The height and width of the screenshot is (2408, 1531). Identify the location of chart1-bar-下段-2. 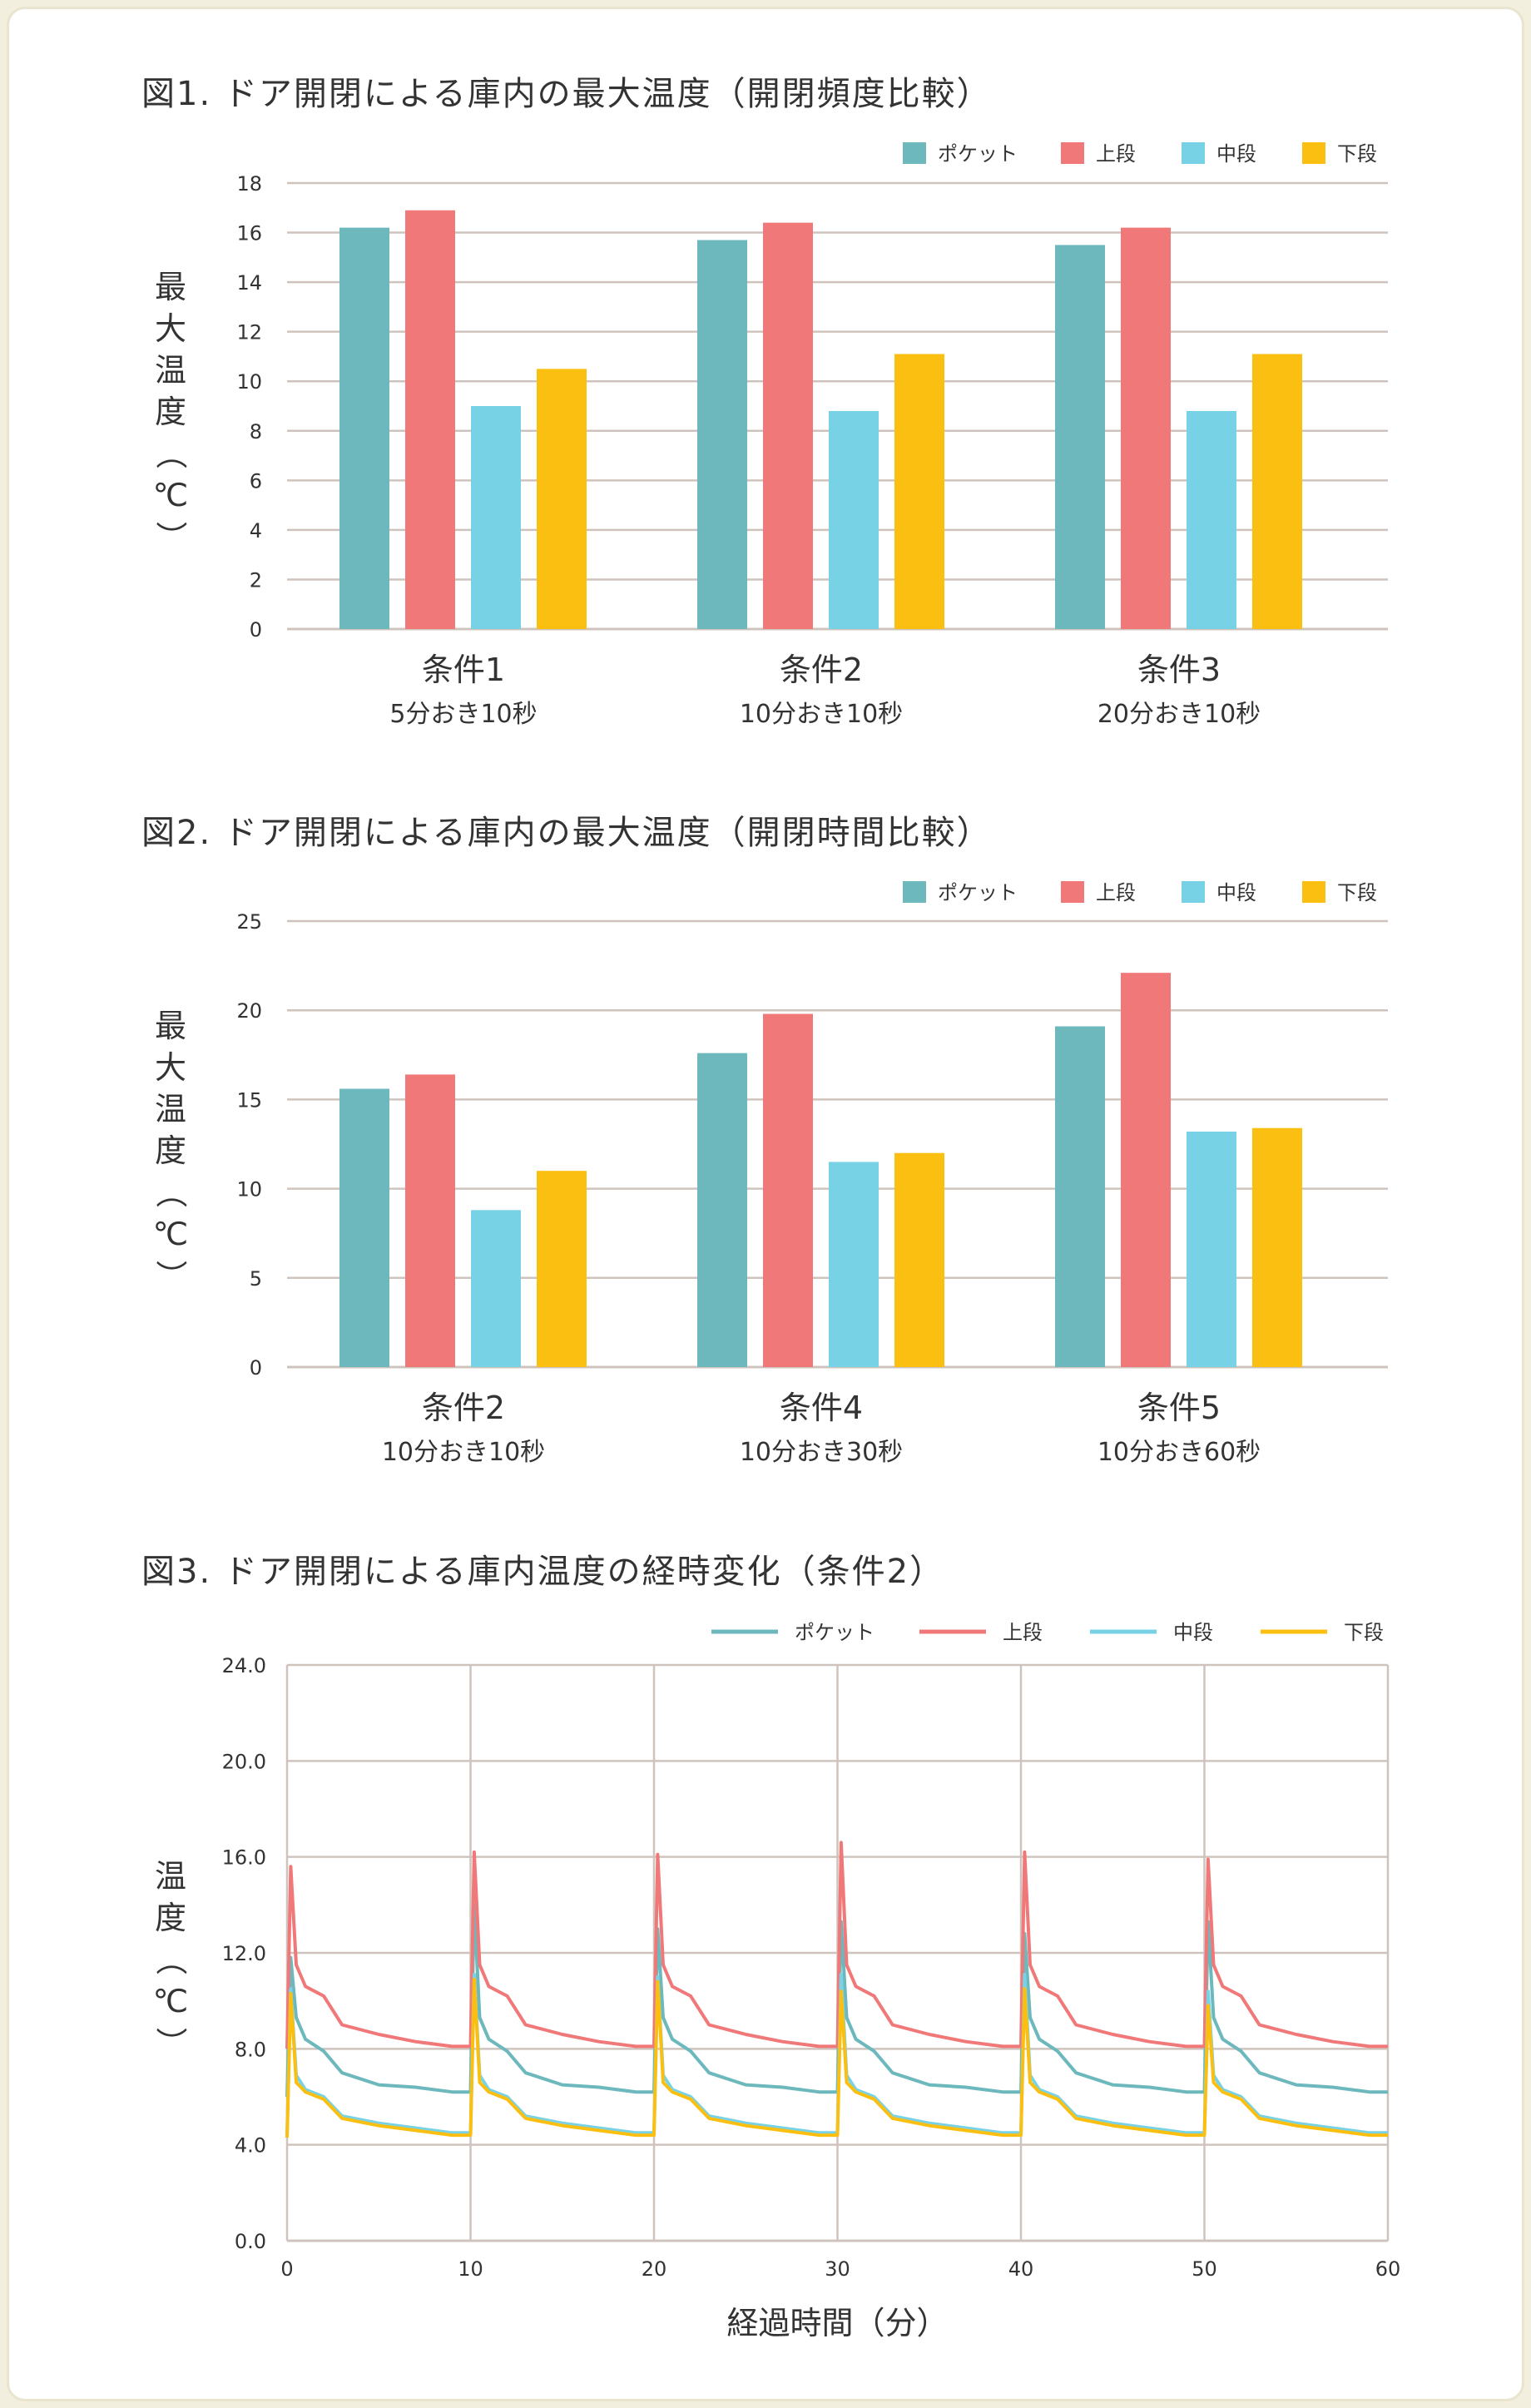
(1277, 491).